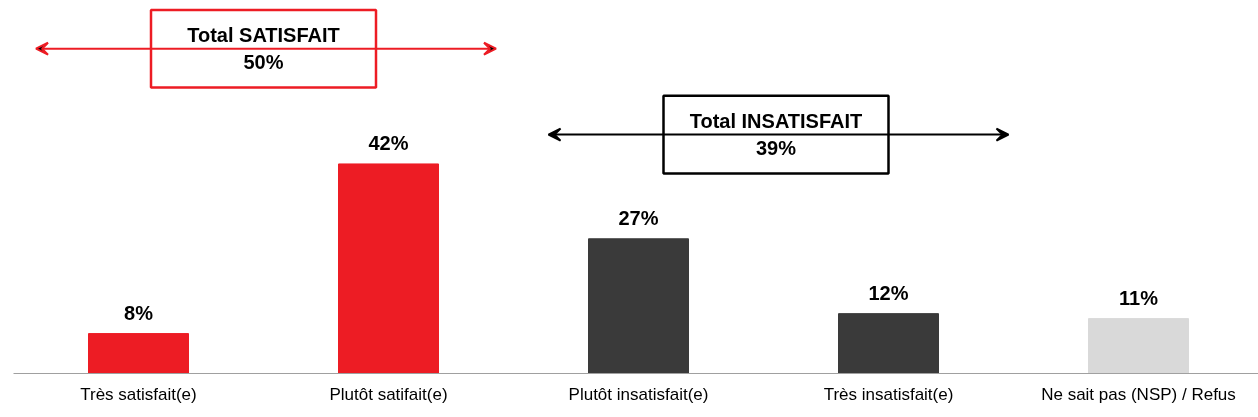 The height and width of the screenshot is (417, 1258). What do you see at coordinates (263, 49) in the screenshot?
I see `text: Total SATISFAIT 50%` at bounding box center [263, 49].